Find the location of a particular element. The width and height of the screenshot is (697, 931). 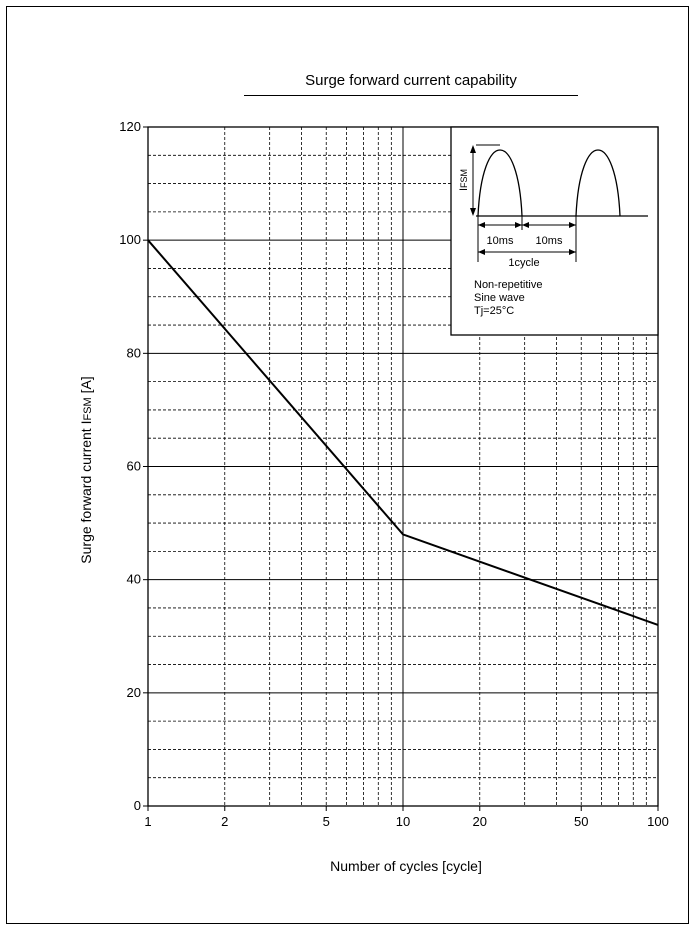

y-tick-label: 0 is located at coordinates (137, 805).